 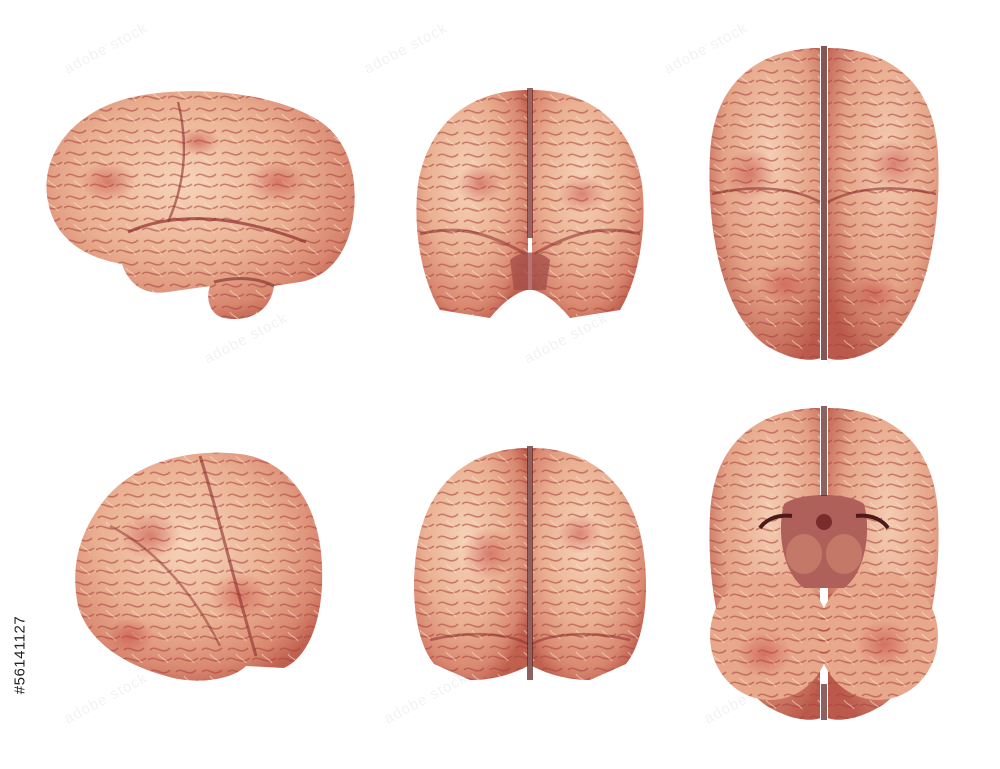 I want to click on brain-anterior-view, so click(x=530, y=204).